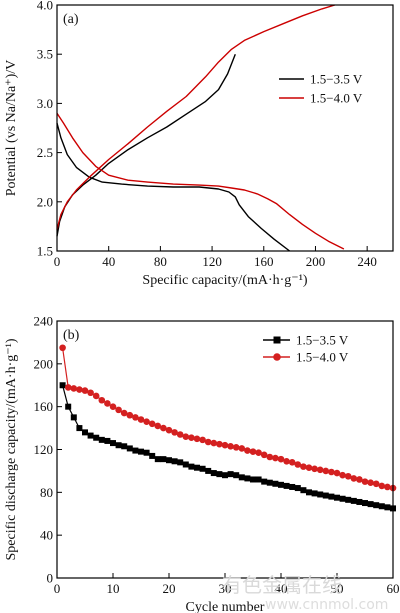 This screenshot has width=400, height=613. What do you see at coordinates (11, 449) in the screenshot?
I see `panel-b-y-axis-title: Specific discharge capacity/(mA·h·g⁻¹)` at bounding box center [11, 449].